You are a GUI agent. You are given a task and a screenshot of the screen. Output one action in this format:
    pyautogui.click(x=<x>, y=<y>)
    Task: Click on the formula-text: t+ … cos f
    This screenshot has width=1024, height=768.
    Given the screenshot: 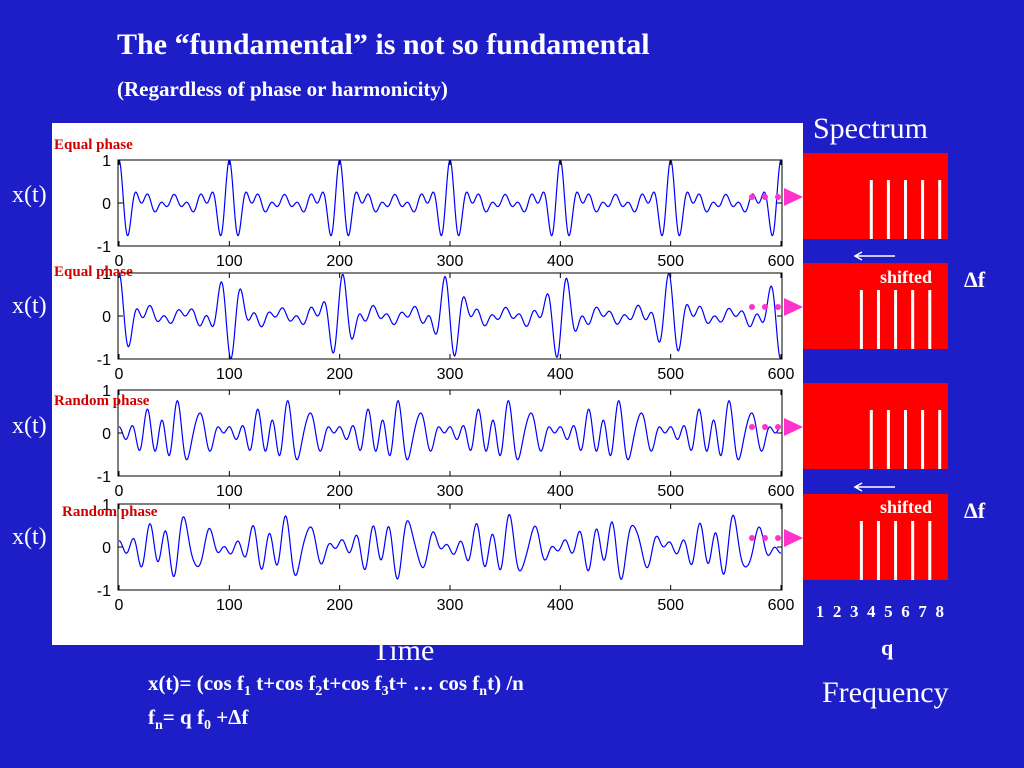 What is the action you would take?
    pyautogui.click(x=434, y=683)
    